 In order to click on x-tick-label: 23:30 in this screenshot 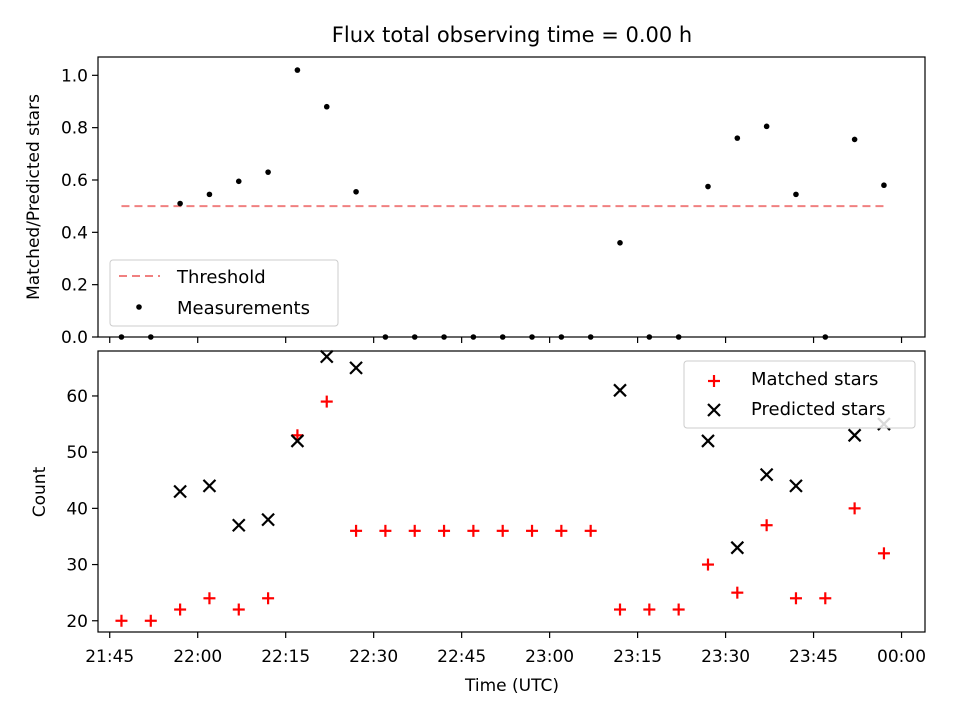, I will do `click(725, 657)`.